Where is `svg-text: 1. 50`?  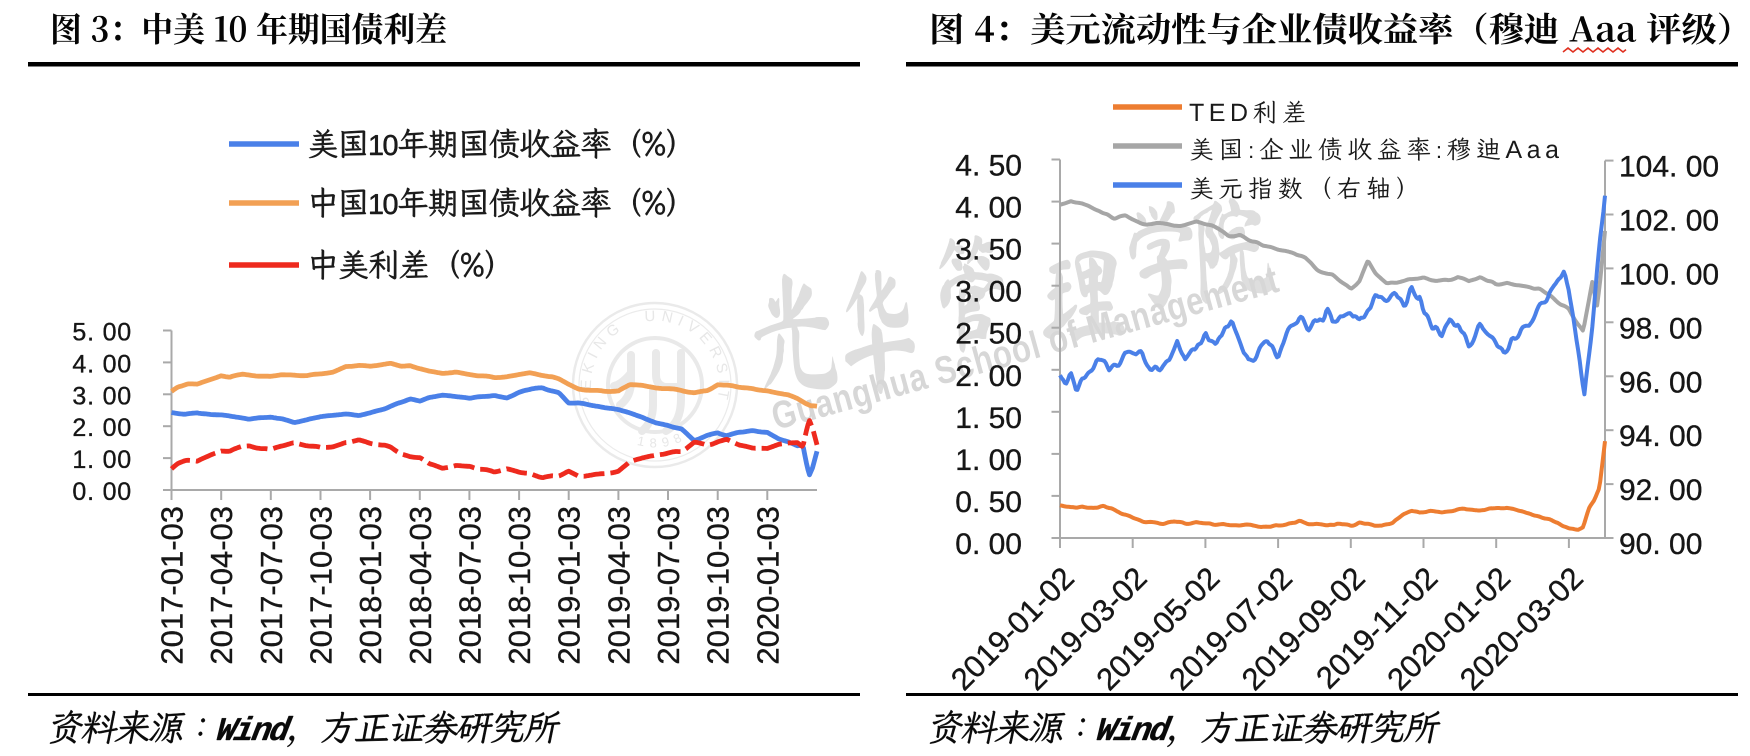 svg-text: 1. 50 is located at coordinates (988, 418).